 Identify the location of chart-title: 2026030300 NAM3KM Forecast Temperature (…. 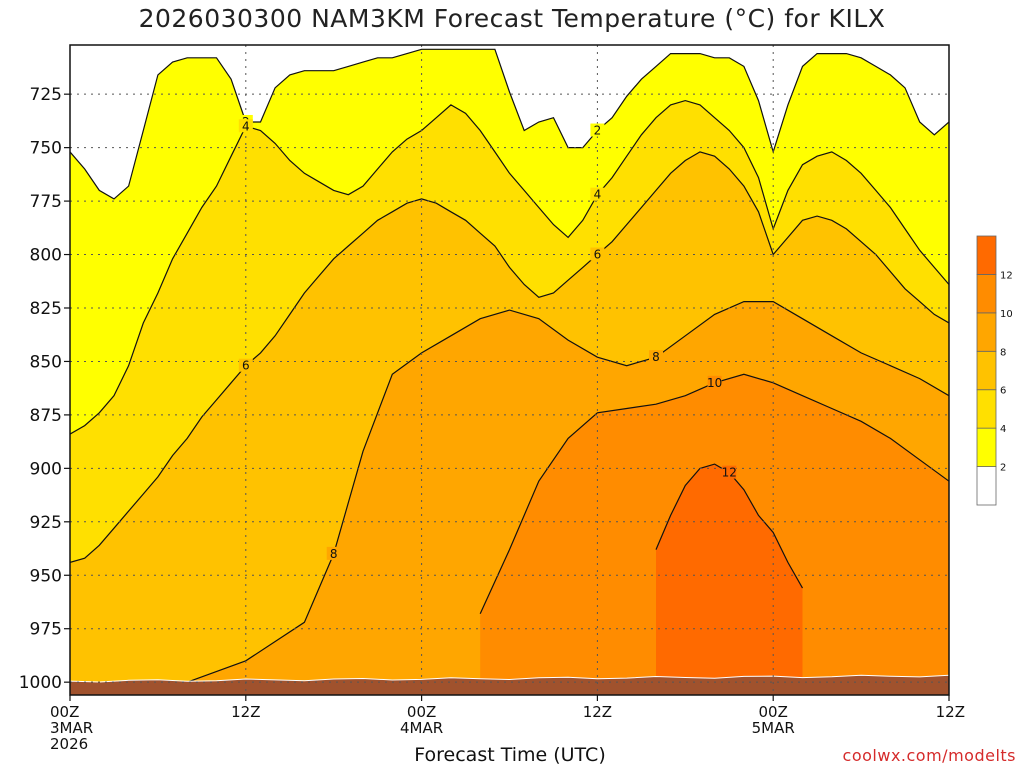
(512, 18).